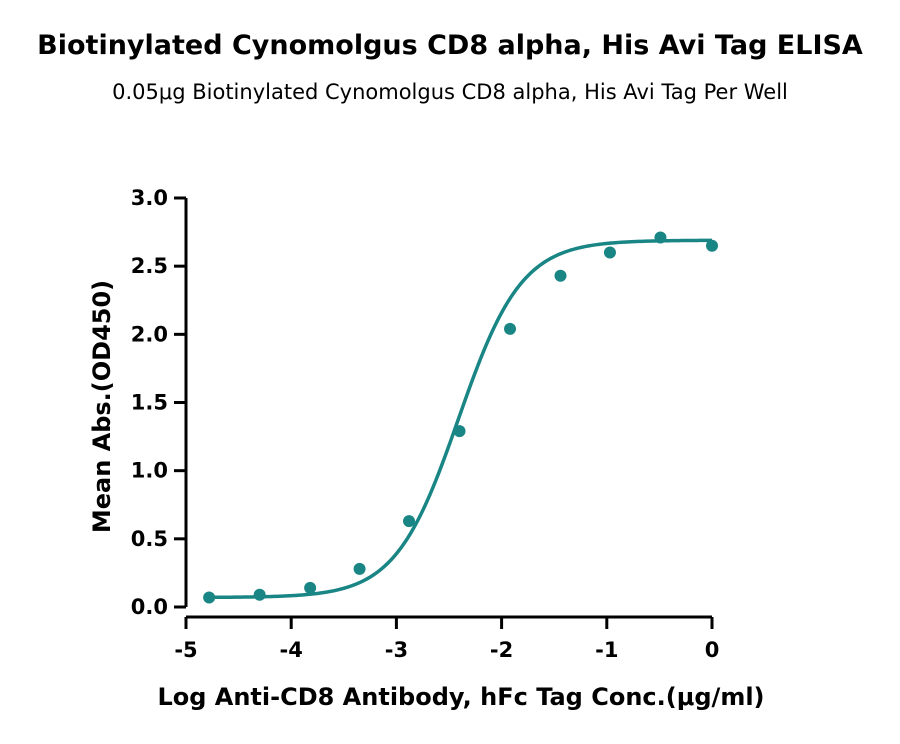 The height and width of the screenshot is (744, 900). What do you see at coordinates (606, 650) in the screenshot?
I see `x-tick-label: -1` at bounding box center [606, 650].